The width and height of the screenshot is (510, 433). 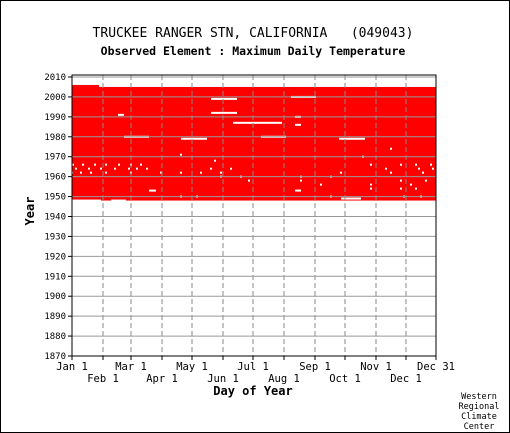 What do you see at coordinates (479, 427) in the screenshot?
I see `credit-line-4: Center` at bounding box center [479, 427].